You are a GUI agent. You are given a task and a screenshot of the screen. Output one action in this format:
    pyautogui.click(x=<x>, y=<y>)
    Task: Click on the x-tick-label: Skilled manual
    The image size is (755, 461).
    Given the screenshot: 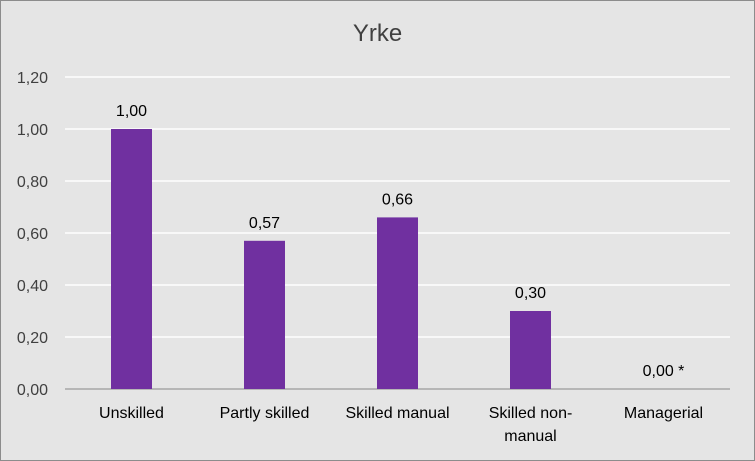 What is the action you would take?
    pyautogui.click(x=397, y=413)
    